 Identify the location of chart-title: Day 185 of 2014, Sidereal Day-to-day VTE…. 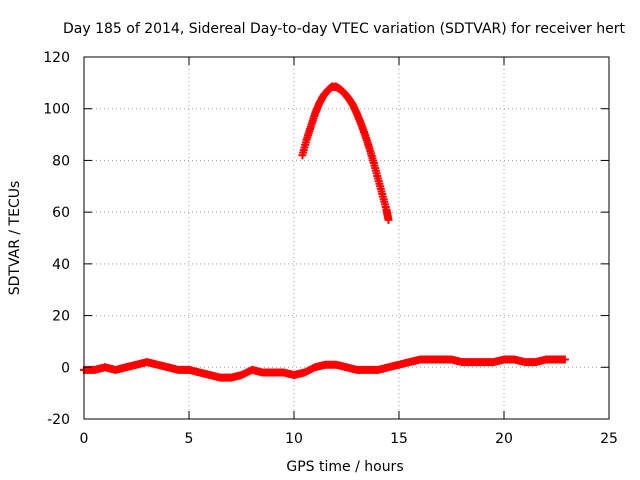
(344, 29).